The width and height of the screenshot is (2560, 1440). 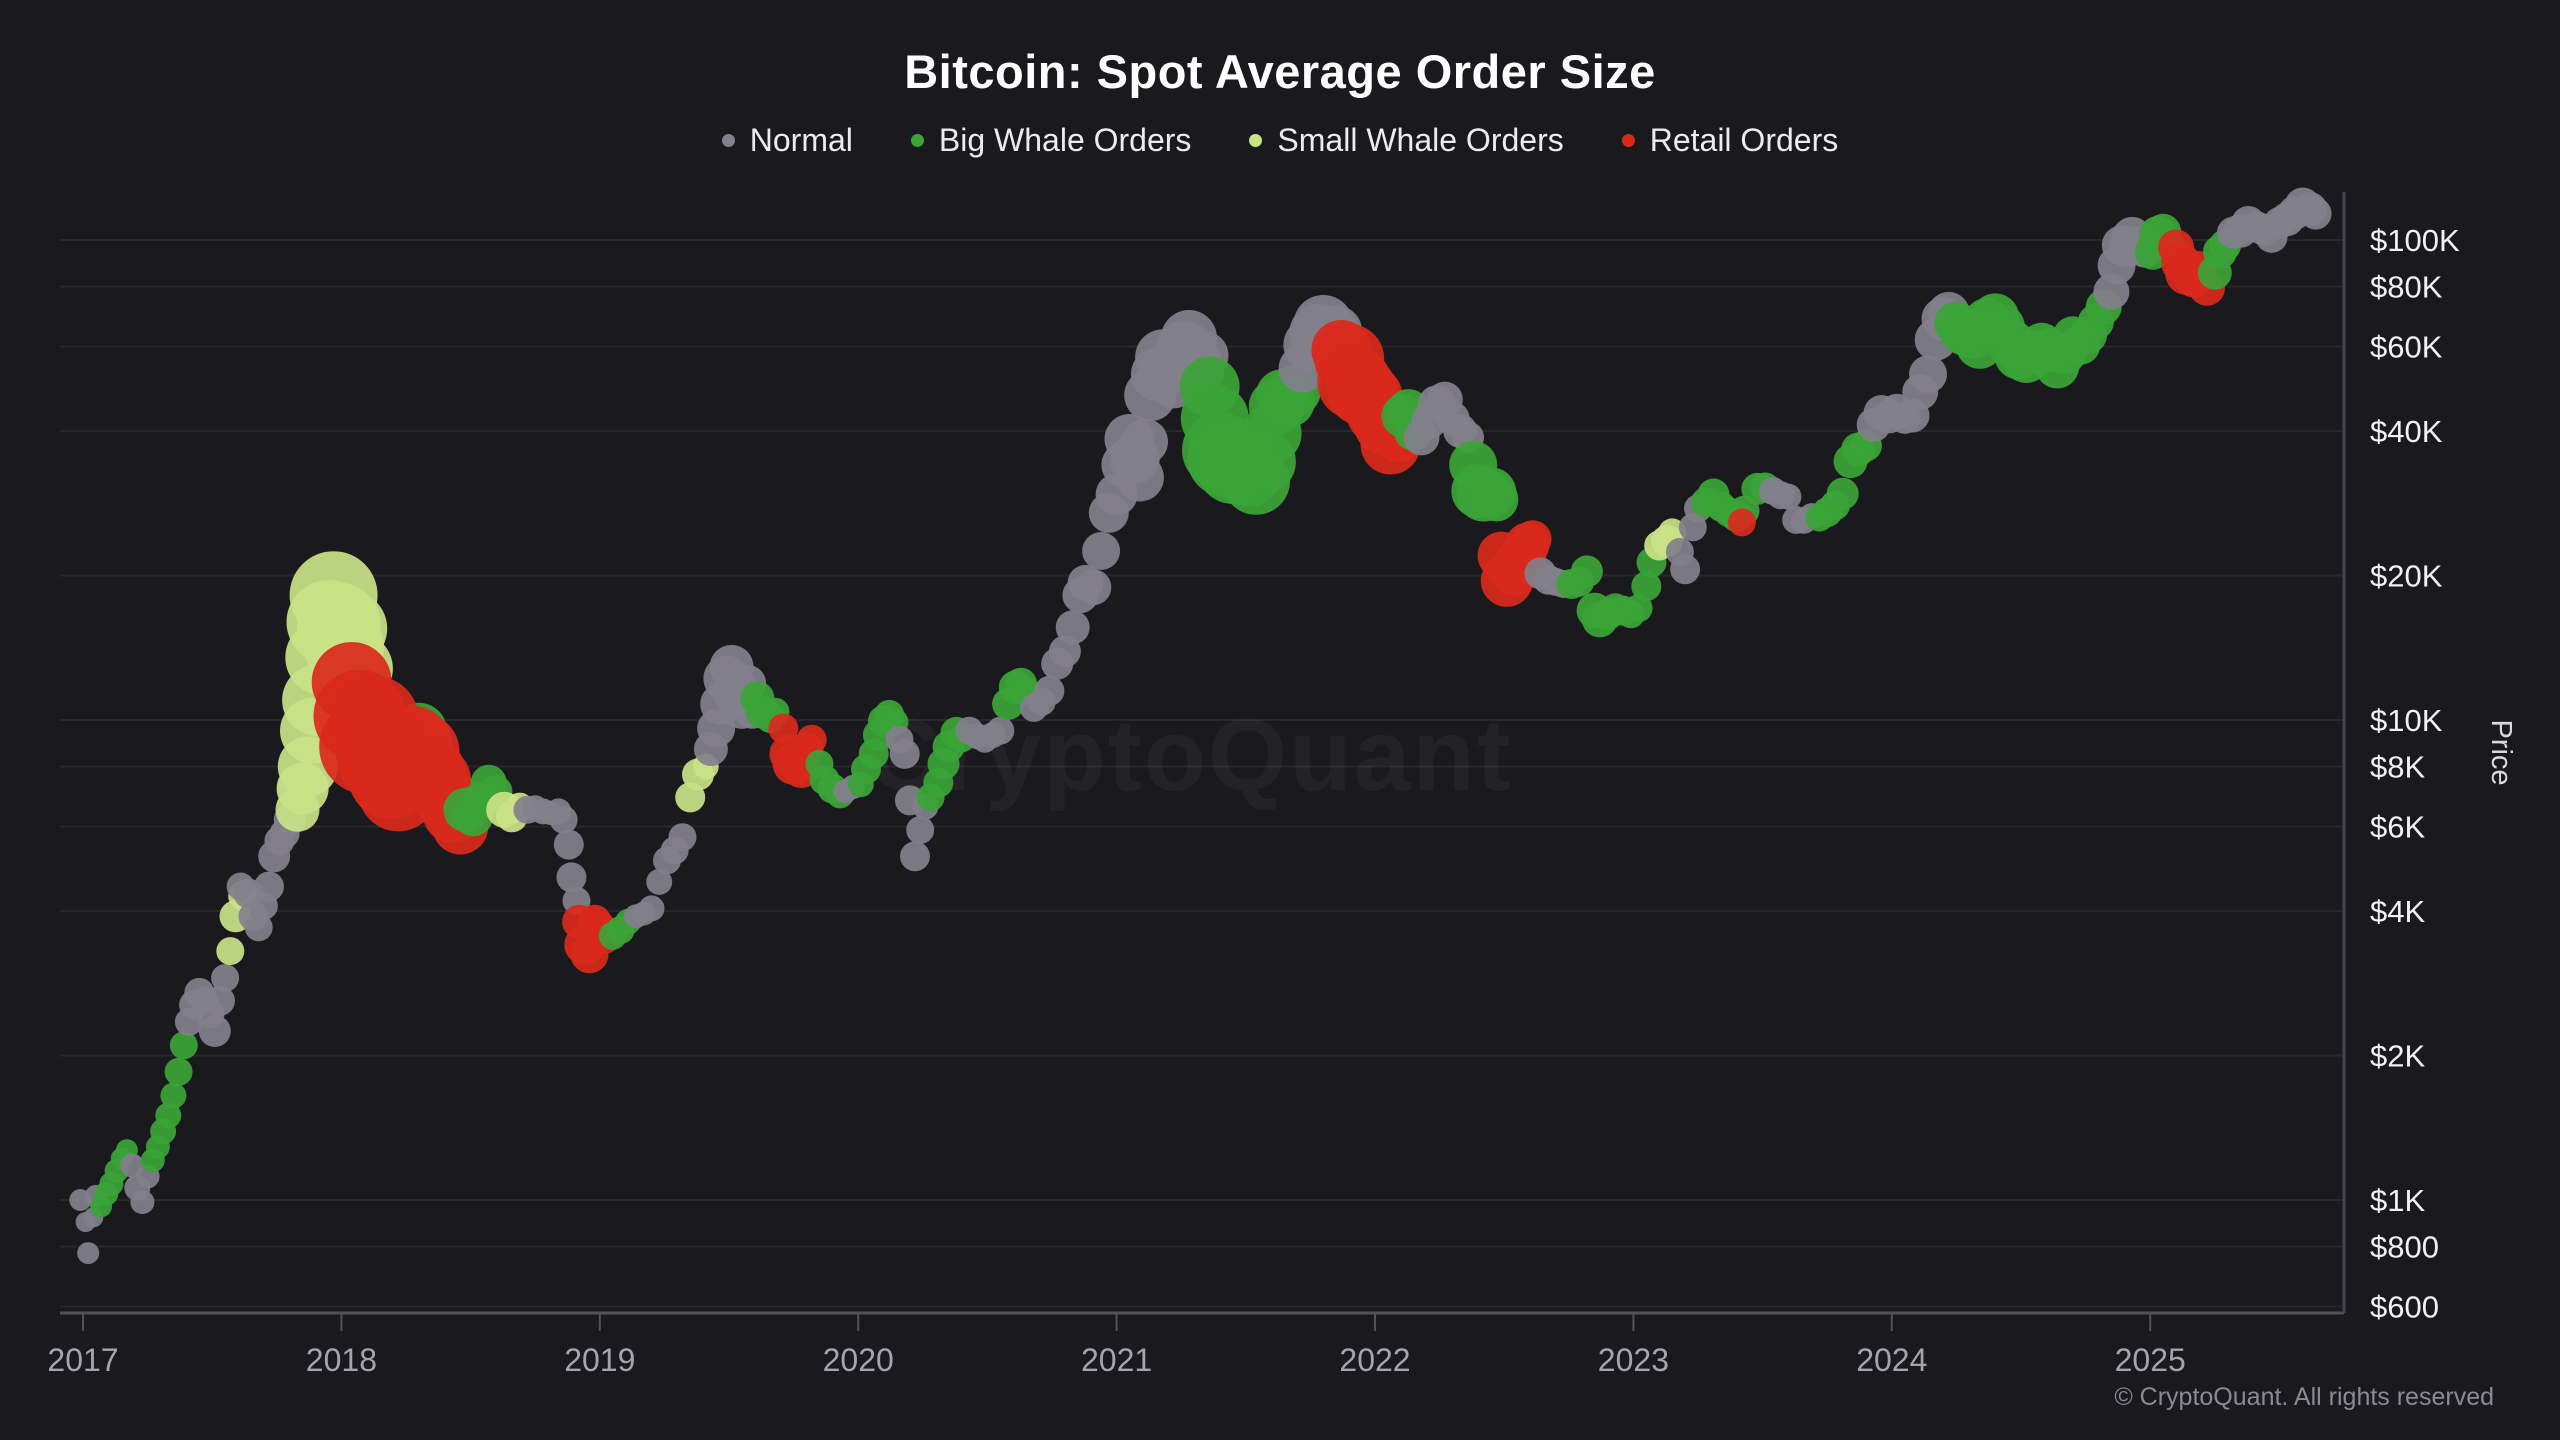 I want to click on legend-item-small-whale: Small Whale Orders, so click(x=1406, y=140).